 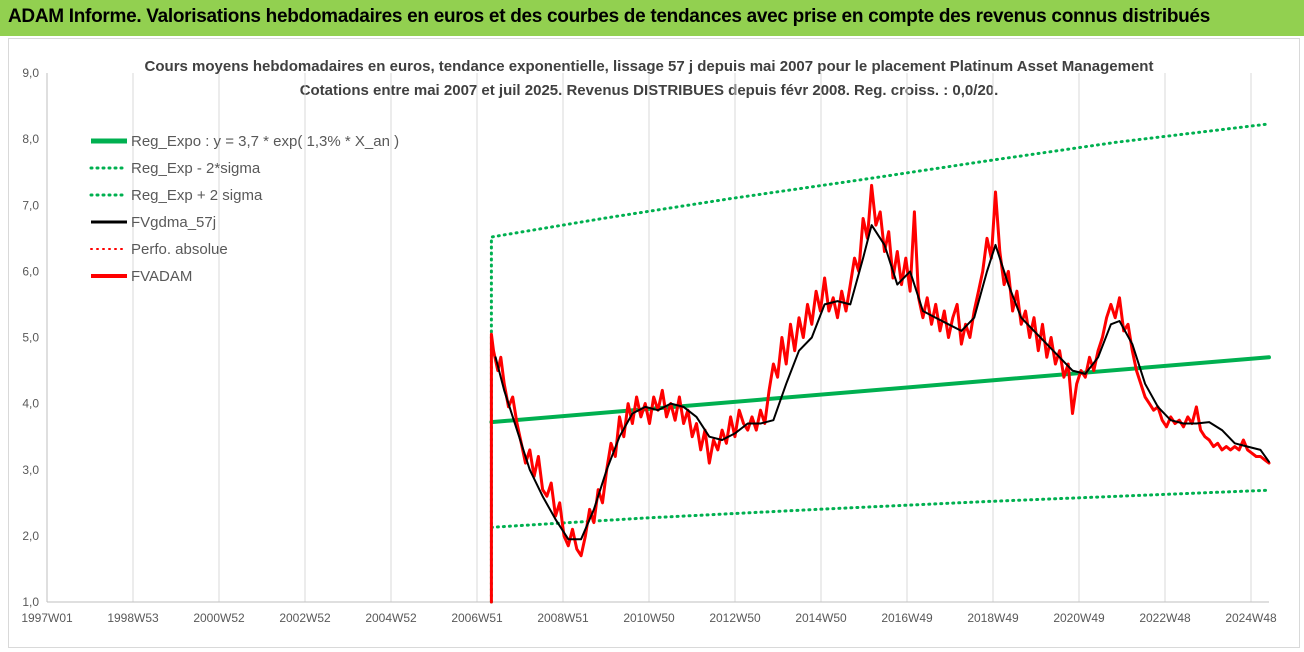 What do you see at coordinates (197, 195) in the screenshot?
I see `legend-label: Reg_Exp + 2 sigma` at bounding box center [197, 195].